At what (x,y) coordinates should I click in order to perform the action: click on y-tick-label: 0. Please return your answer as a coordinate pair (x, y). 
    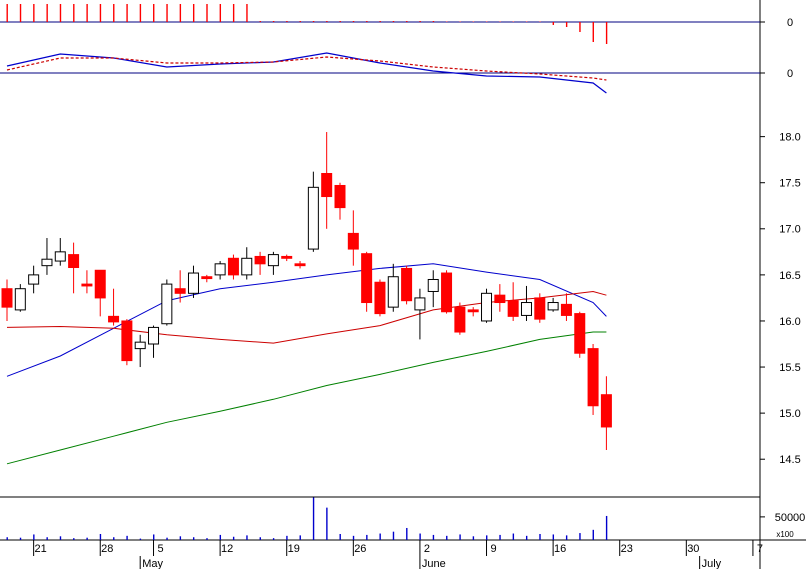
    Looking at the image, I should click on (790, 74).